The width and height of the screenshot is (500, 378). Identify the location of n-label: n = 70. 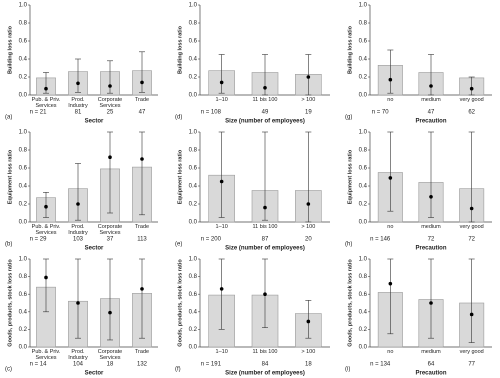
(381, 113).